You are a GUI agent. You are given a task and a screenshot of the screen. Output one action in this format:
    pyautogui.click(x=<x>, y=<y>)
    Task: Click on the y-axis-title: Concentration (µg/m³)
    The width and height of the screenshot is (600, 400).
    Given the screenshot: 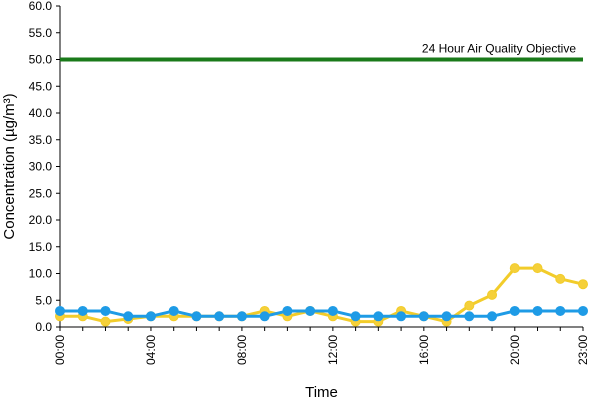 What is the action you would take?
    pyautogui.click(x=9, y=166)
    